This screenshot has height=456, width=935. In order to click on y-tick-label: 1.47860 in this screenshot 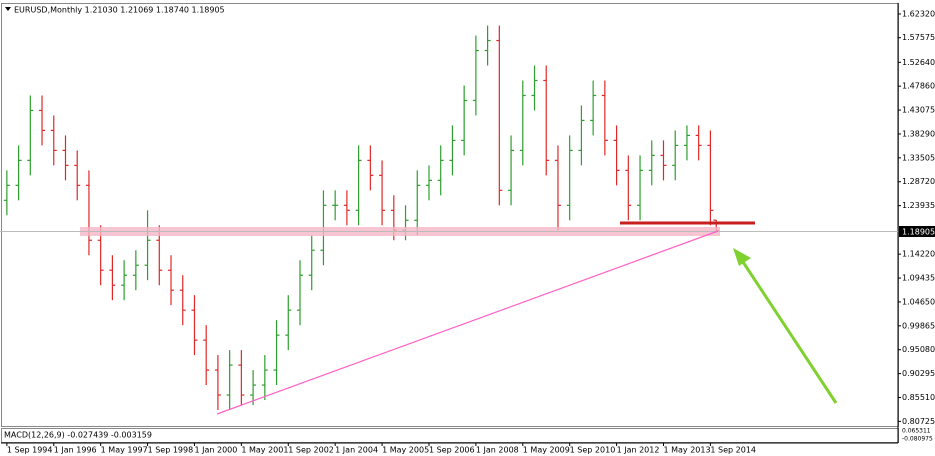, I will do `click(918, 86)`.